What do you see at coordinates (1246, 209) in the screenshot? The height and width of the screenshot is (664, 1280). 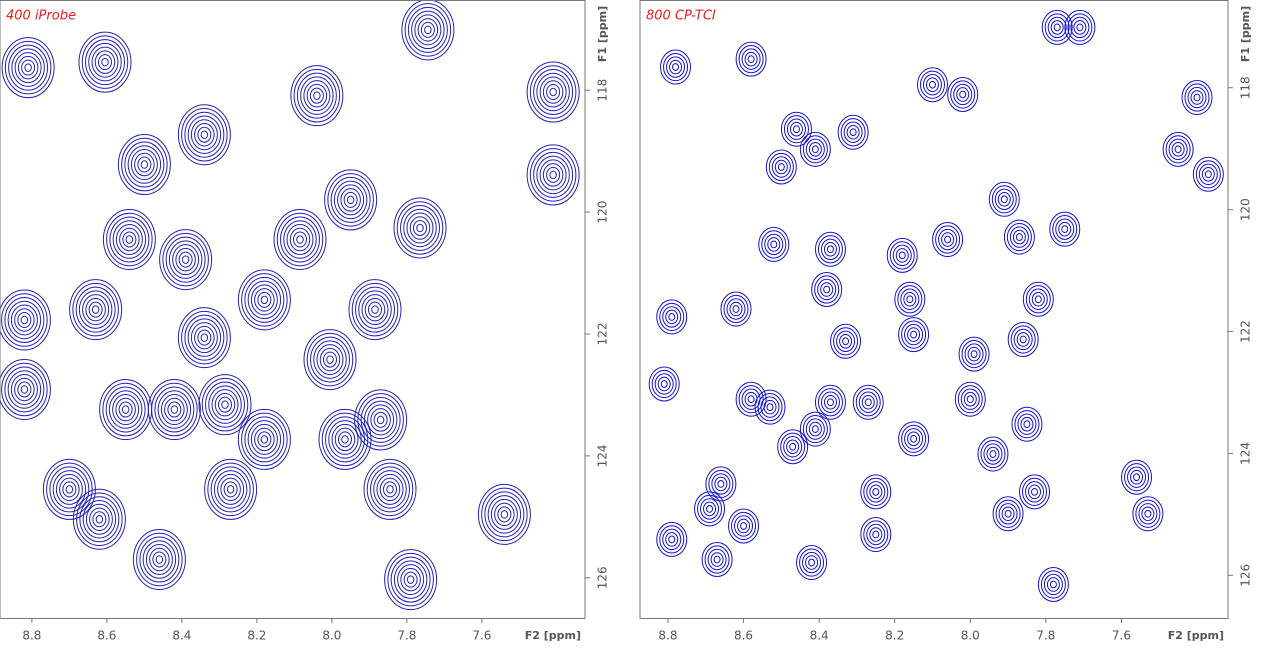 I see `y-tick-label: 120` at bounding box center [1246, 209].